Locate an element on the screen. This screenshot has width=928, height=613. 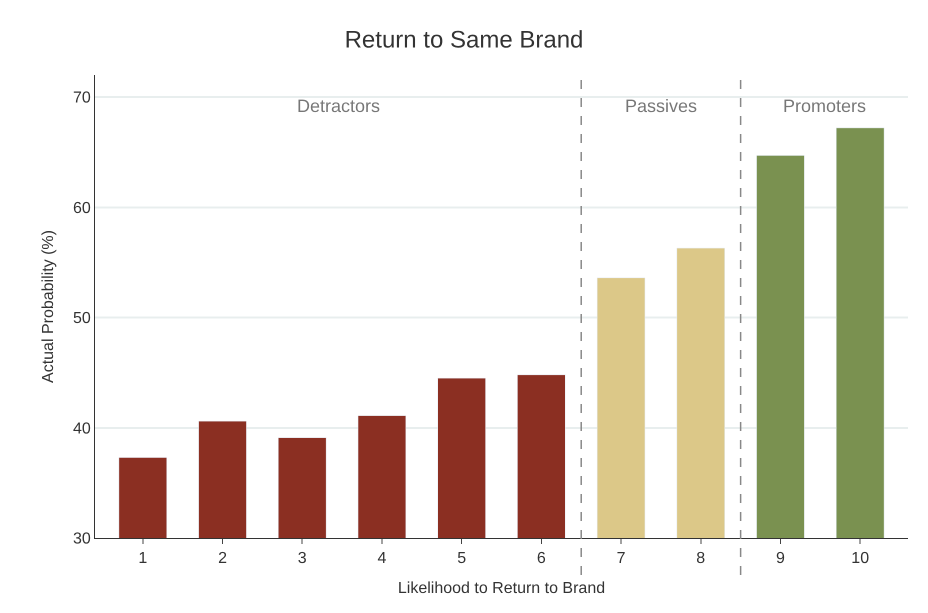
x-tick-label: 5 is located at coordinates (461, 559).